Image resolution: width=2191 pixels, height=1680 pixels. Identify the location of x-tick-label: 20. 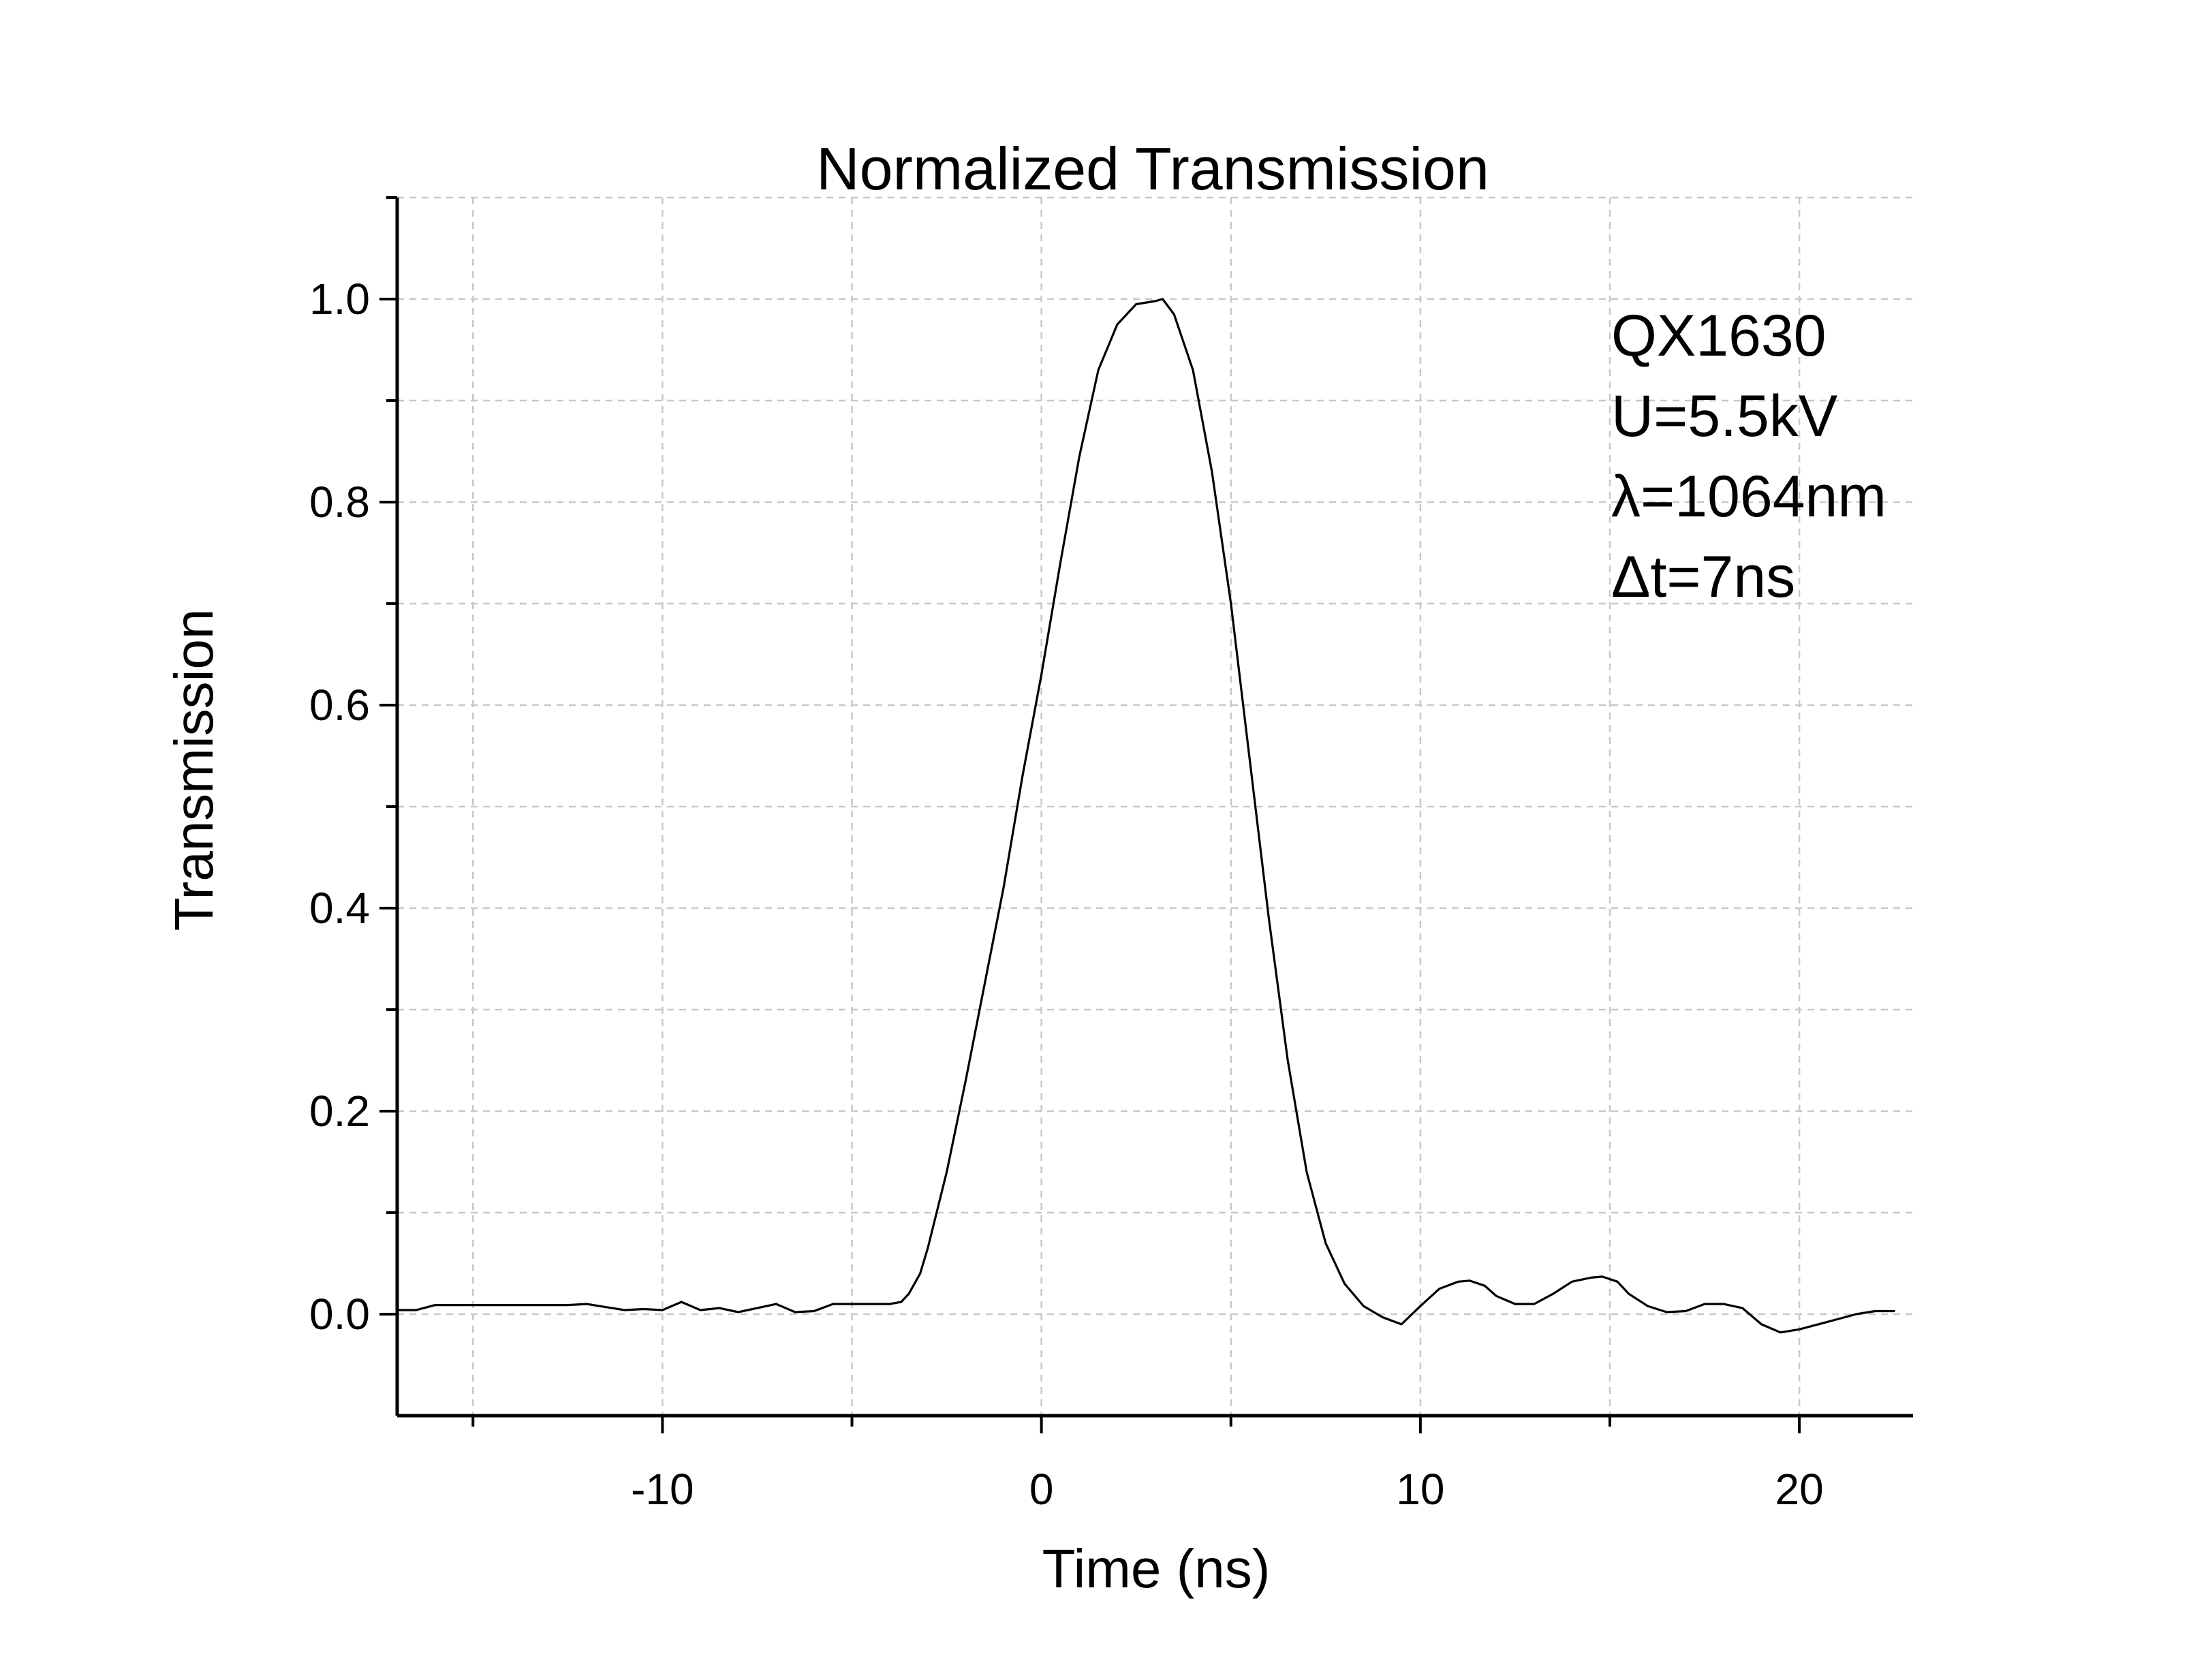
(1799, 1489).